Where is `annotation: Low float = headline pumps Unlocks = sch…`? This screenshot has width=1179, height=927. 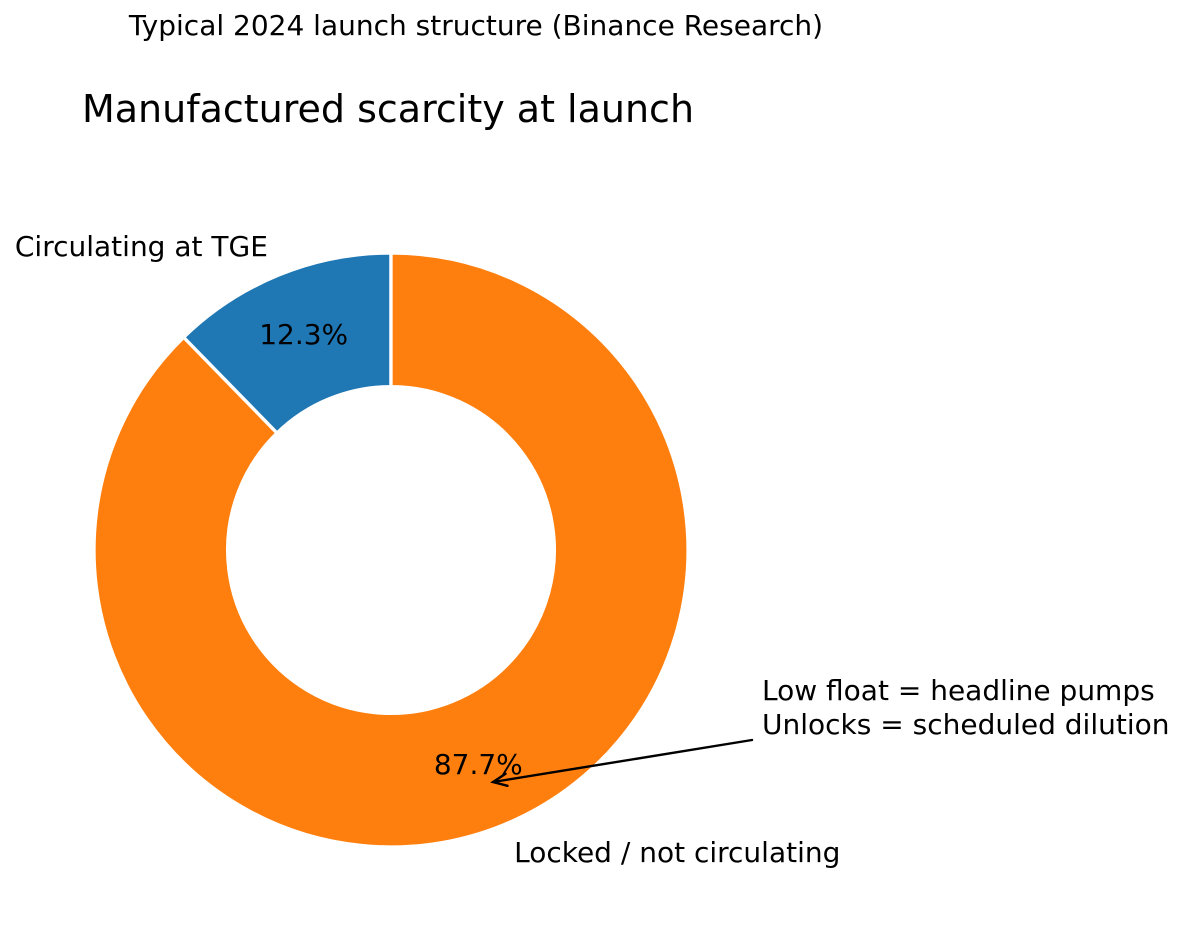
annotation: Low float = headline pumps Unlocks = sch… is located at coordinates (965, 708).